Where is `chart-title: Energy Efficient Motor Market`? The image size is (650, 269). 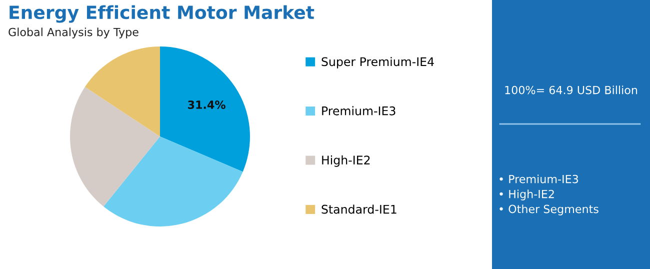 chart-title: Energy Efficient Motor Market is located at coordinates (162, 14).